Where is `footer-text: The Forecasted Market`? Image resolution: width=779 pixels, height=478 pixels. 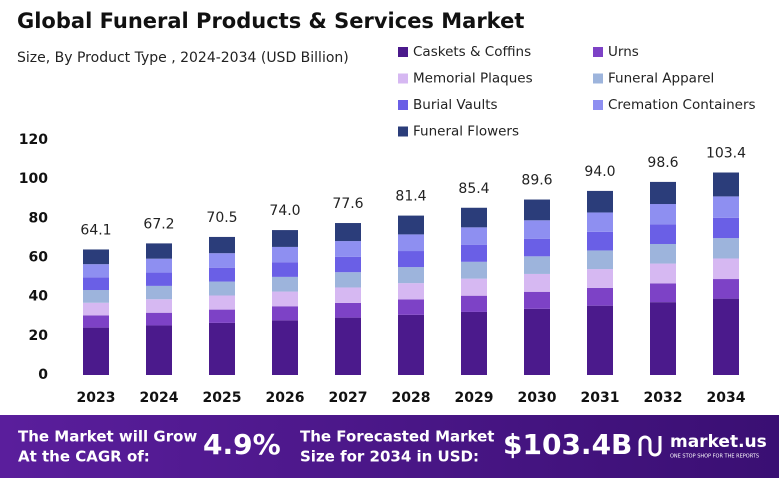 footer-text: The Forecasted Market is located at coordinates (397, 437).